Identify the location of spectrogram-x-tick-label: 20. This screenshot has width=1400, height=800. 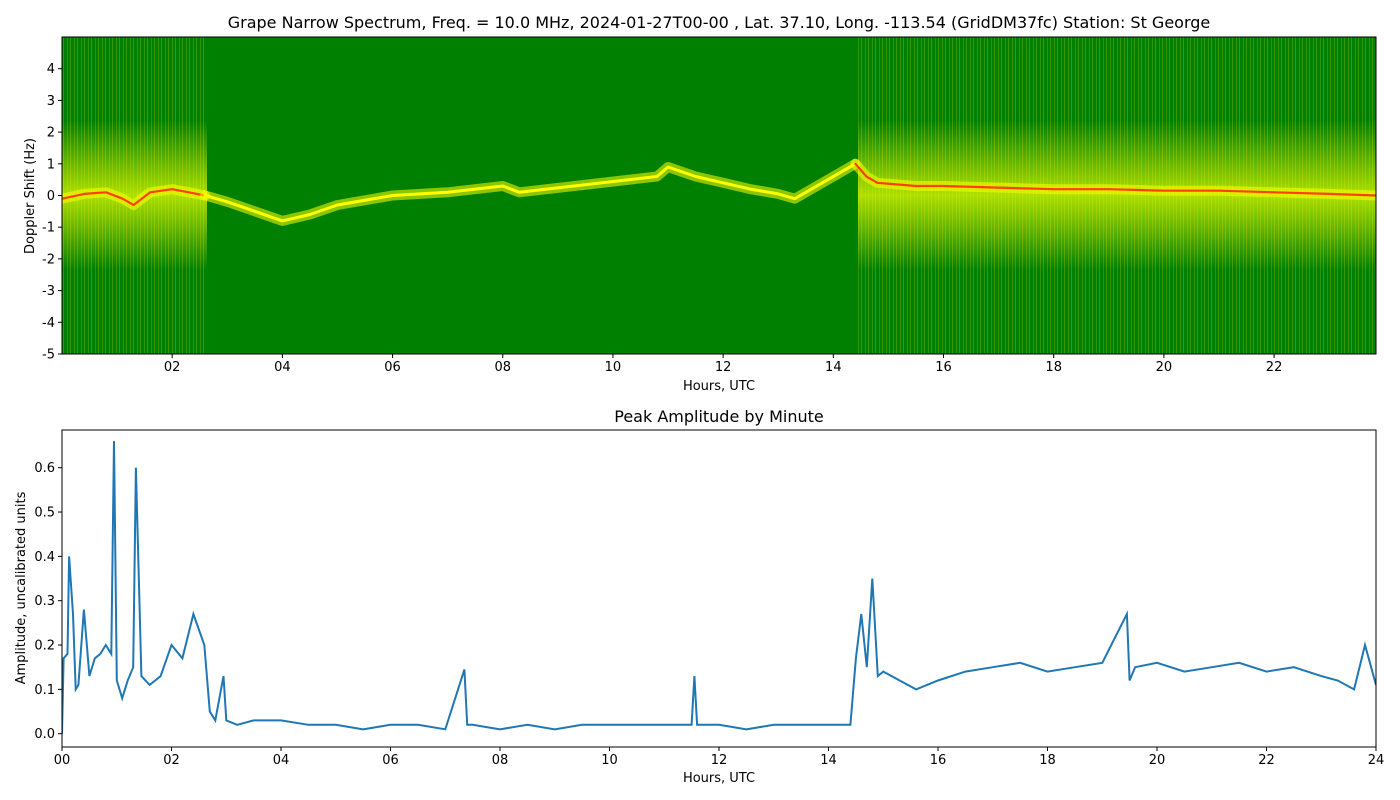
(1164, 367).